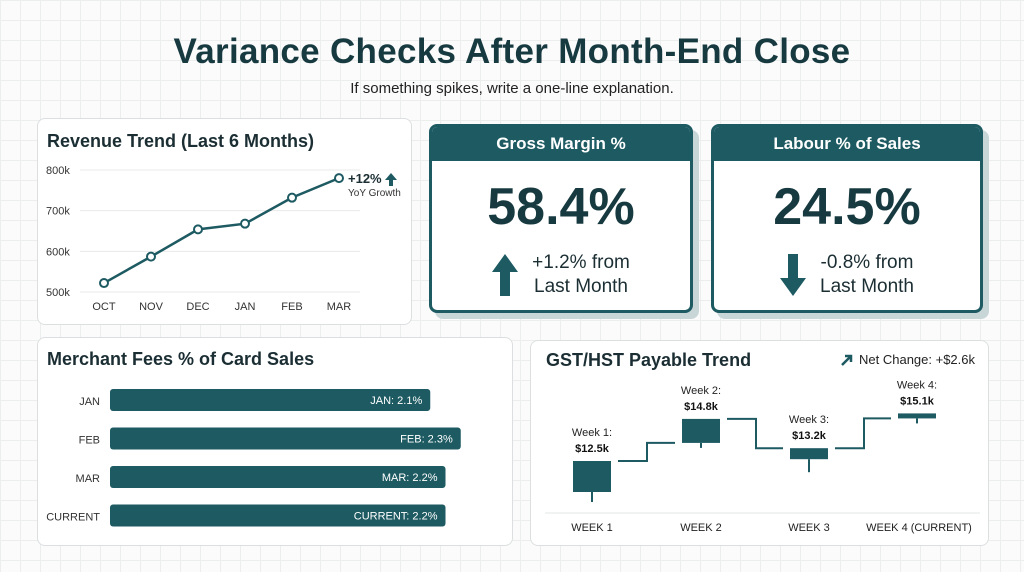  Describe the element at coordinates (847, 360) in the screenshot. I see `arrow-up-right-icon` at that location.